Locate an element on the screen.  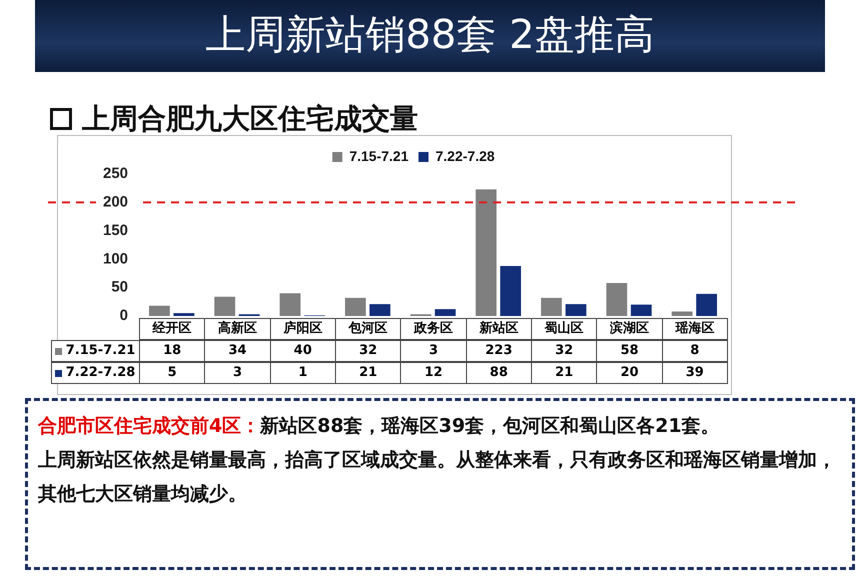
chart-subtitle: 上周合肥九大区住宅成交量 is located at coordinates (250, 119).